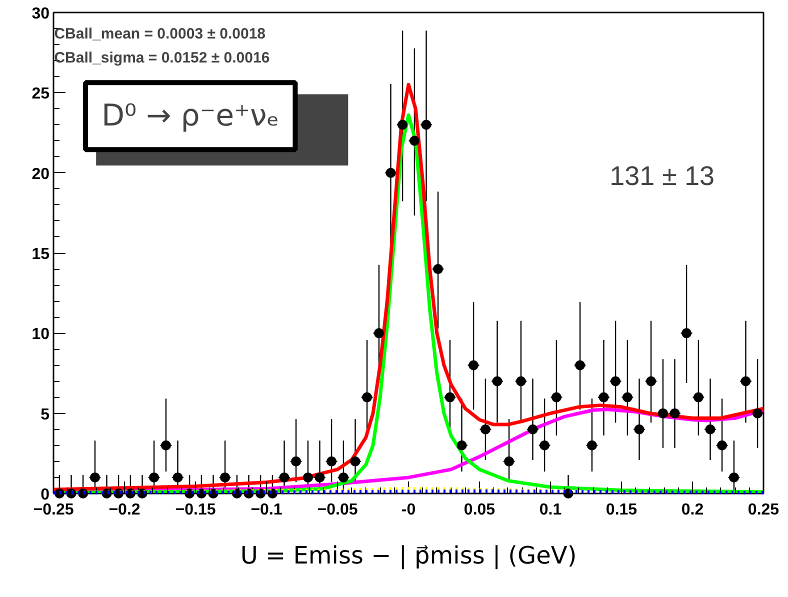  Describe the element at coordinates (764, 510) in the screenshot. I see `x-tick-label: 0.25` at that location.